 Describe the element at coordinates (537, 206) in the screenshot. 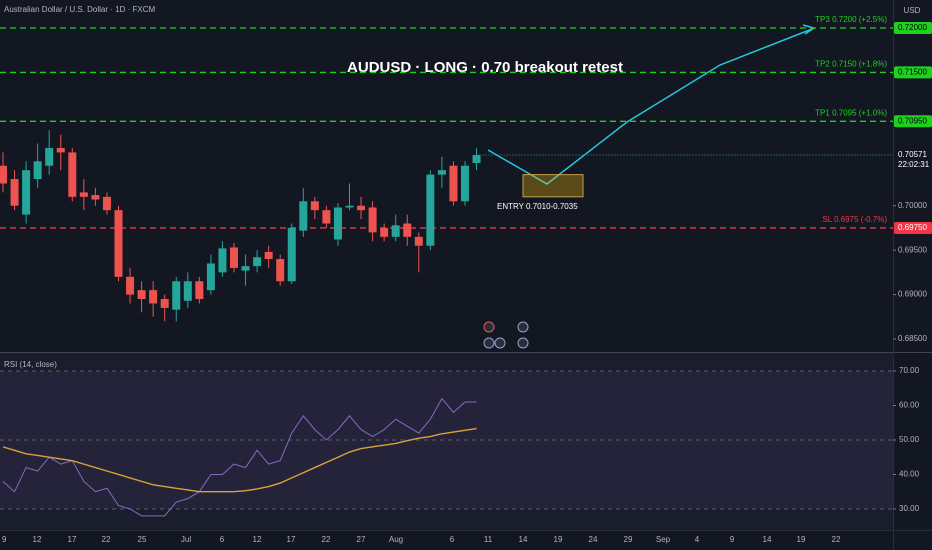

I see `entry-label: ENTRY 0.7010-0.7035` at that location.